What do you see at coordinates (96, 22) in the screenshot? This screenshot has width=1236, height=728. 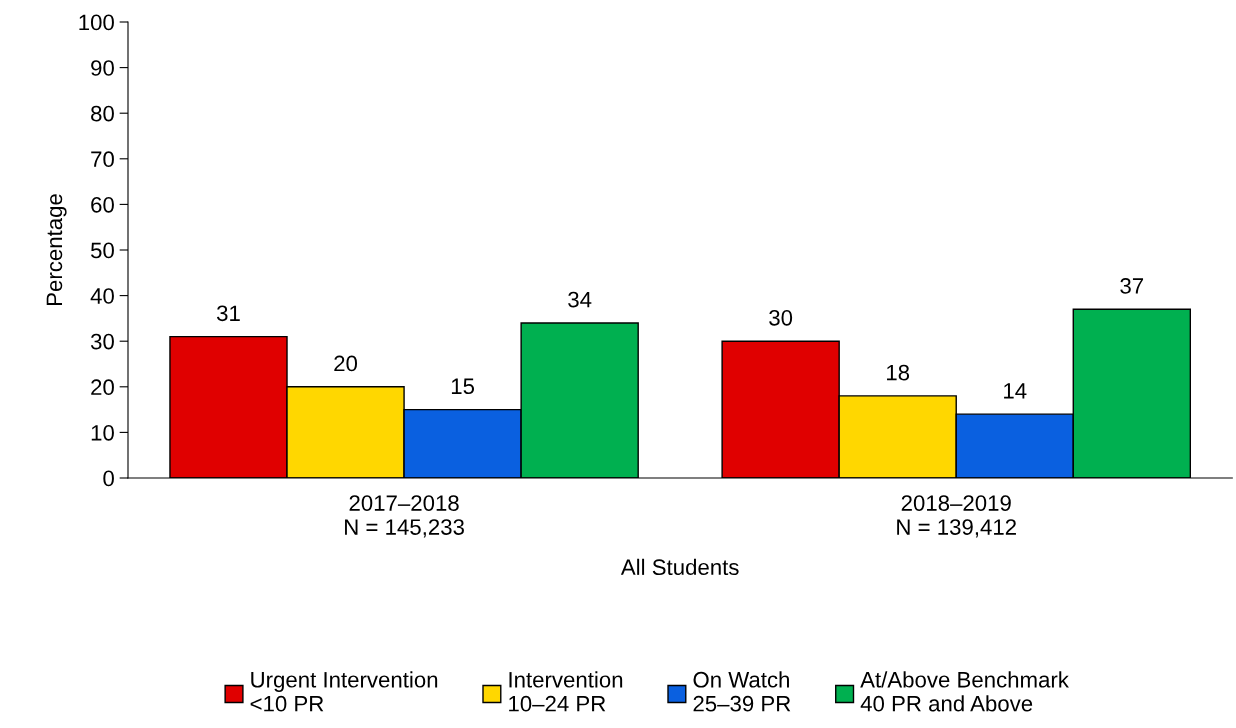 I see `y-tick-label: 100` at bounding box center [96, 22].